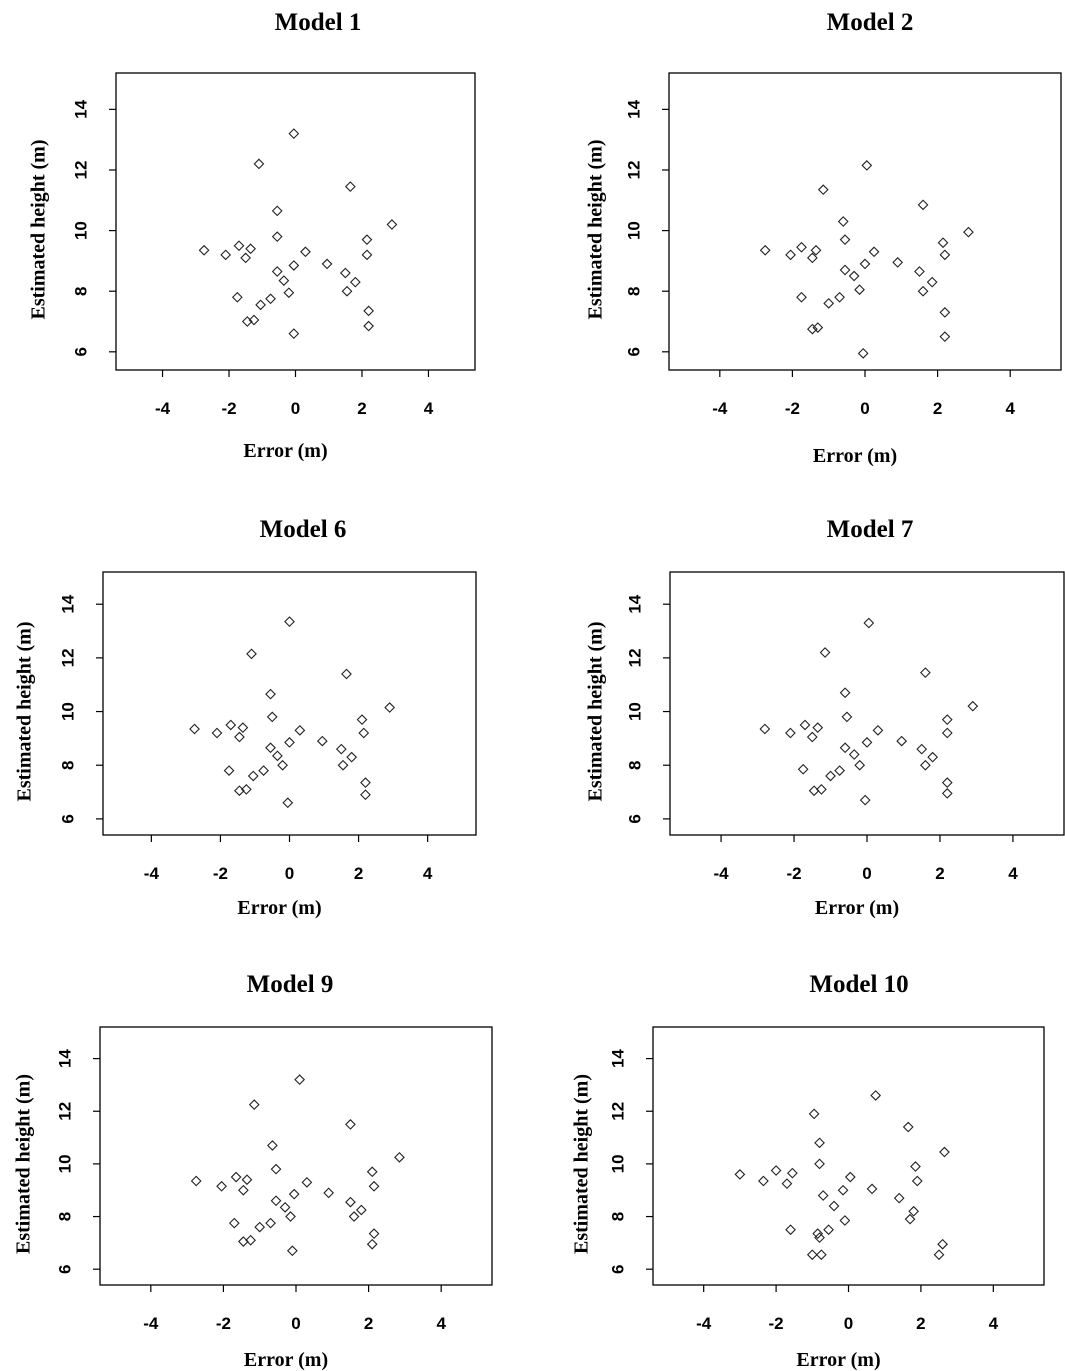  What do you see at coordinates (634, 818) in the screenshot?
I see `y-tick-label: 6` at bounding box center [634, 818].